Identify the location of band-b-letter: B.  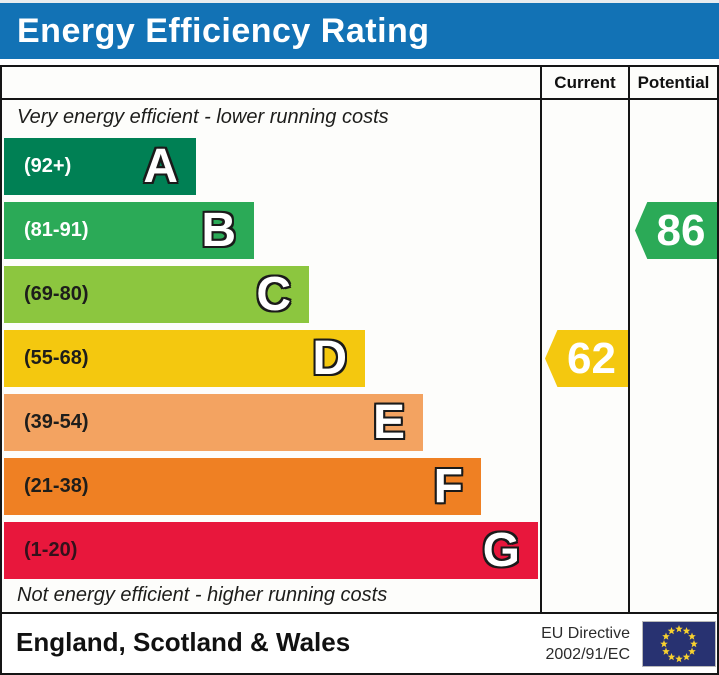
(218, 230).